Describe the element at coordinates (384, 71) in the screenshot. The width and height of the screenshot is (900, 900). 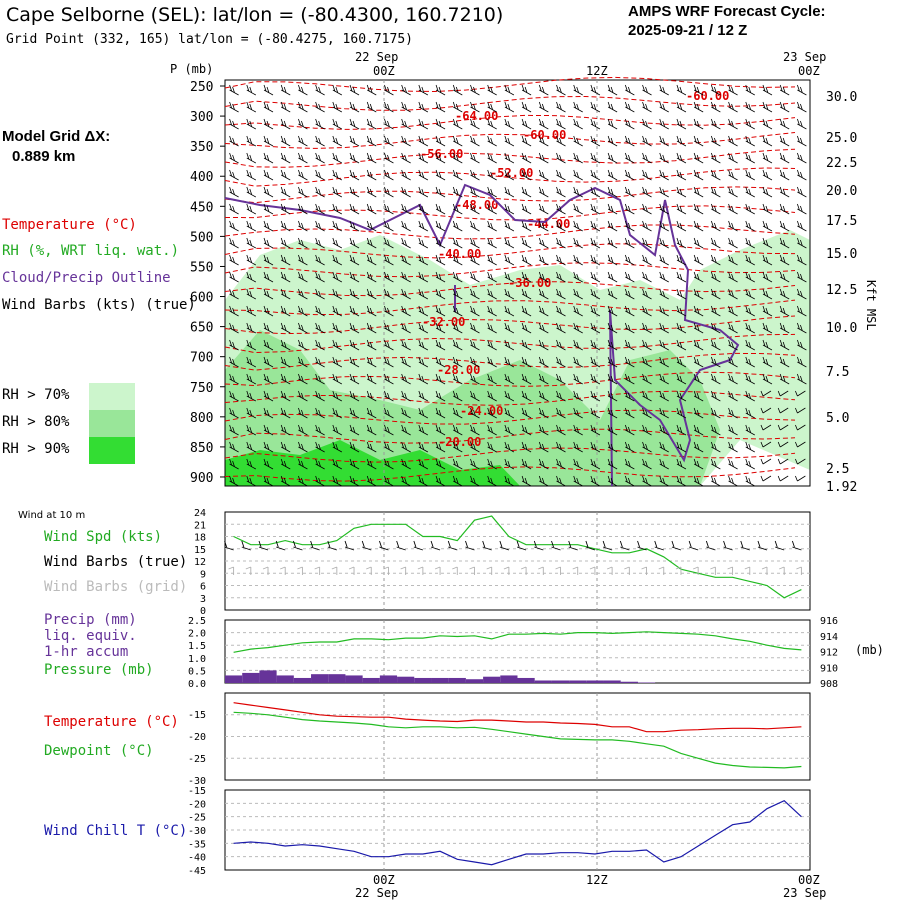
I see `top-hour-1: 00Z` at that location.